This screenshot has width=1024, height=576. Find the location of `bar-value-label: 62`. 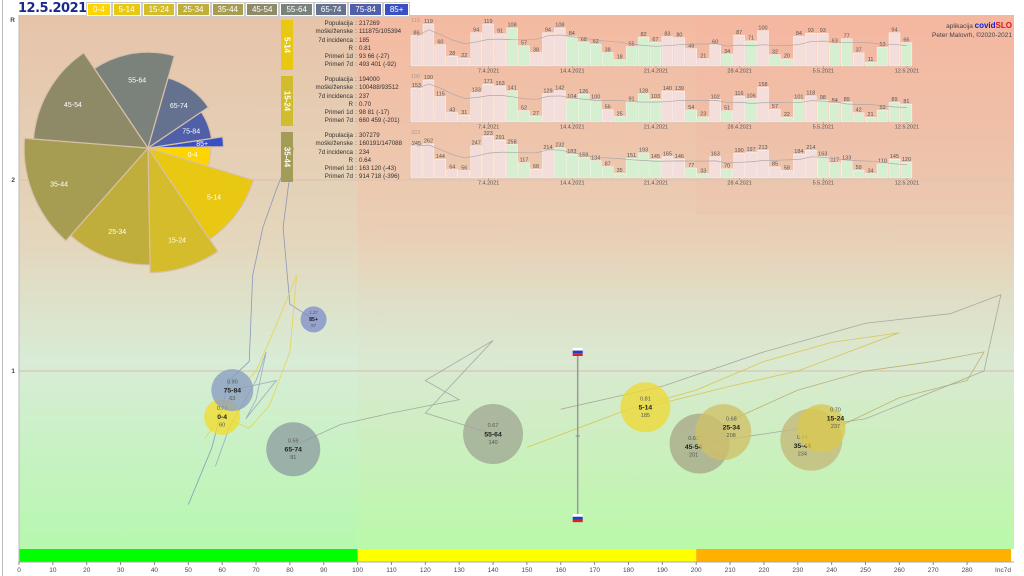

bar-value-label: 62 is located at coordinates (596, 42).